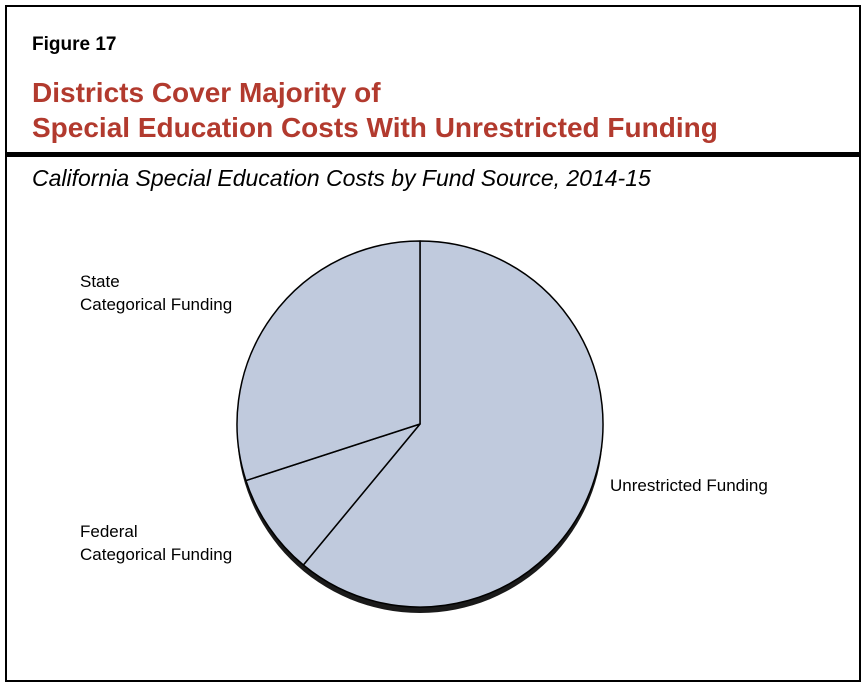 This screenshot has height=689, width=868. I want to click on slice-label-state-line-2: Categorical Funding, so click(156, 304).